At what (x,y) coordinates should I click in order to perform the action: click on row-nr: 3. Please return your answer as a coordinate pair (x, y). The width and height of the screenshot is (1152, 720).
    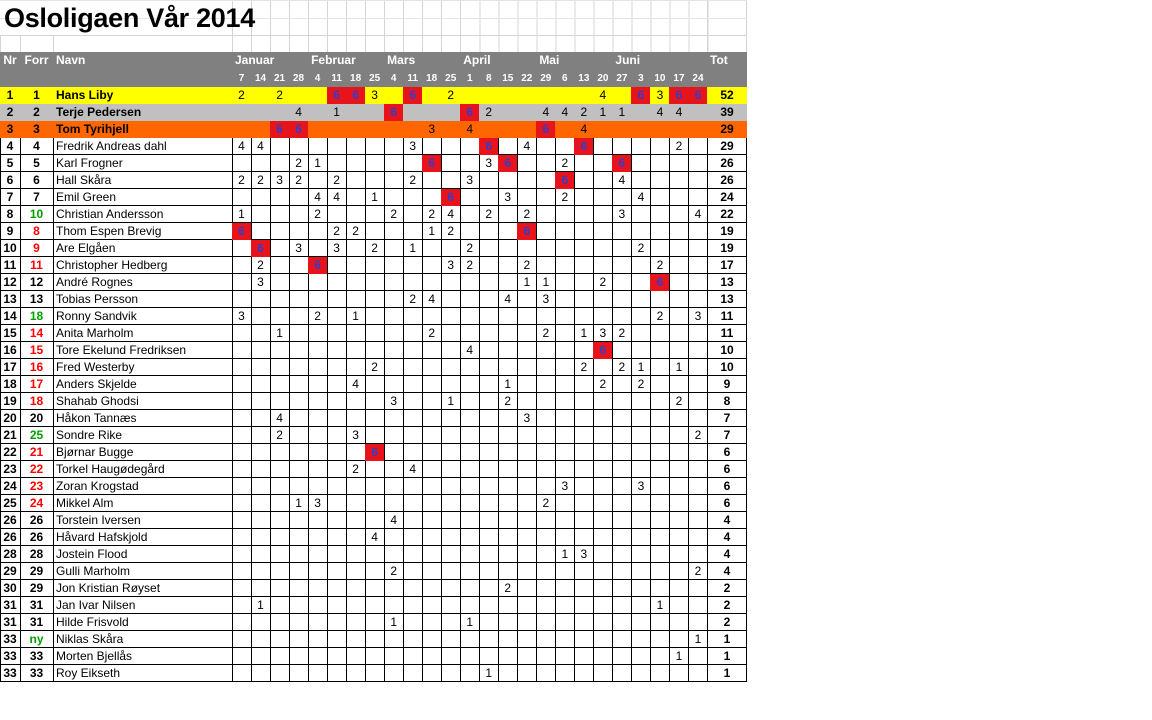
    Looking at the image, I should click on (10, 129).